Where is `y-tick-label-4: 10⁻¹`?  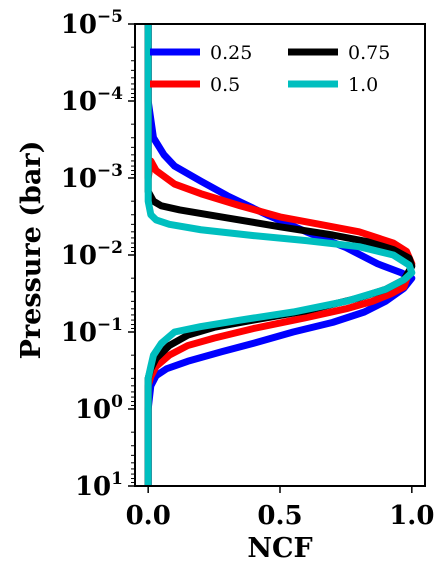
y-tick-label-4: 10⁻¹ is located at coordinates (92, 331).